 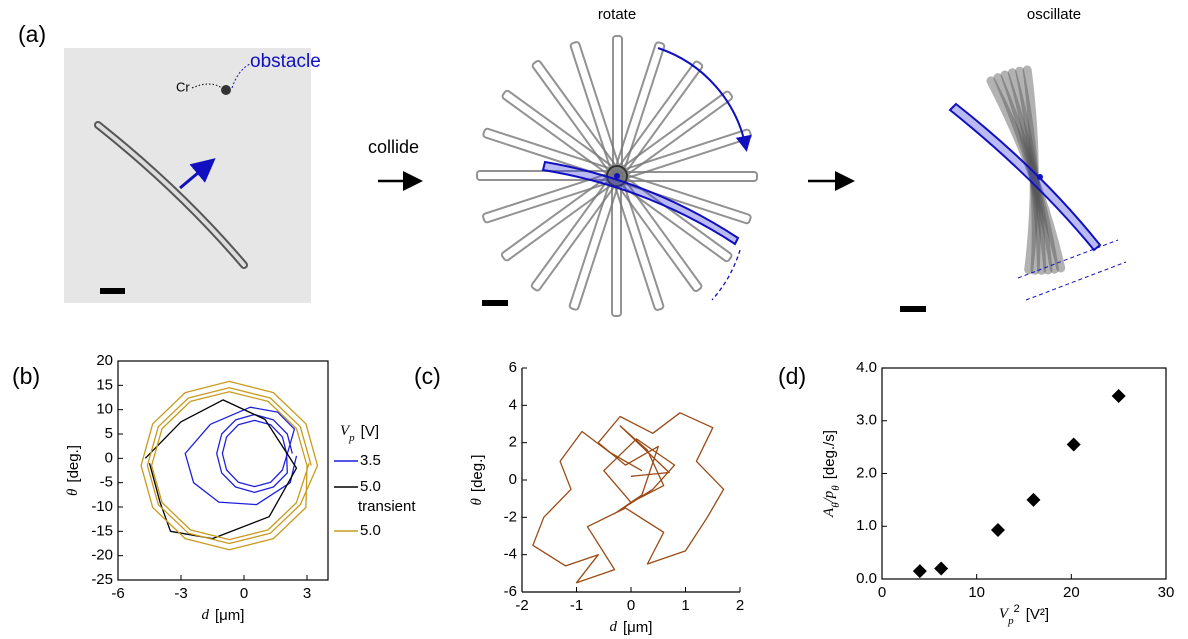 What do you see at coordinates (866, 367) in the screenshot?
I see `y-tick-label: 4.0` at bounding box center [866, 367].